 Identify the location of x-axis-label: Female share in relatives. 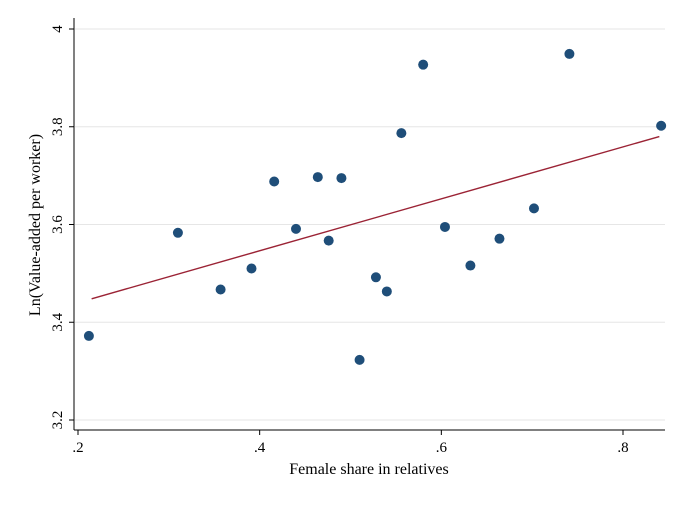
(369, 469).